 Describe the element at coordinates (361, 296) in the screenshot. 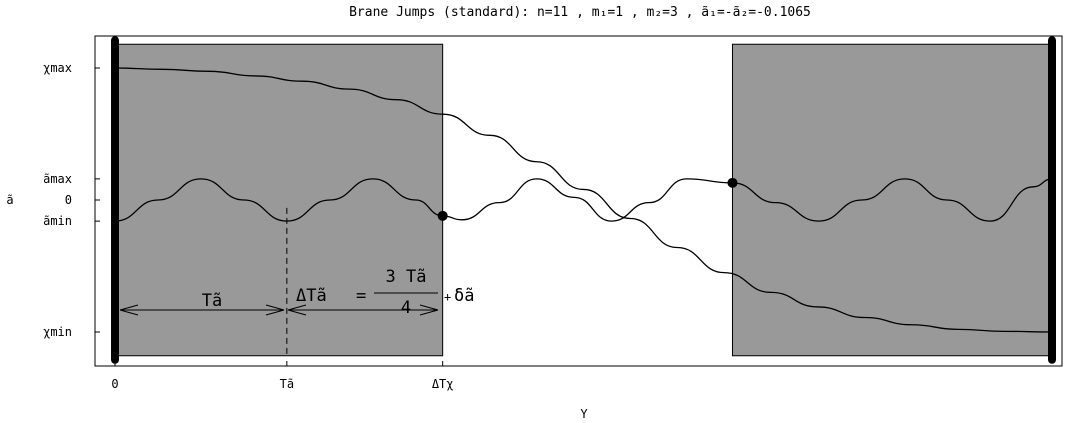

I see `jump-eq: =` at that location.